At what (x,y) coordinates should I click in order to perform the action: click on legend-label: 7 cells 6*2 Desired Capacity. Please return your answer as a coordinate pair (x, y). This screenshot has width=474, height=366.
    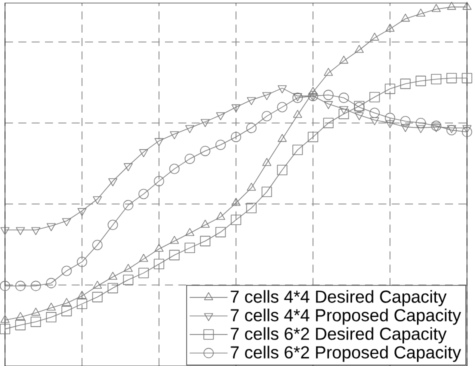
    Looking at the image, I should click on (338, 335).